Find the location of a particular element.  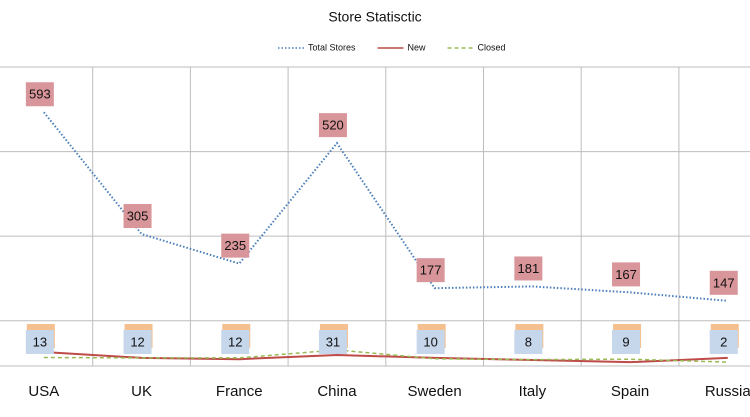

value-label: 167 is located at coordinates (626, 274).